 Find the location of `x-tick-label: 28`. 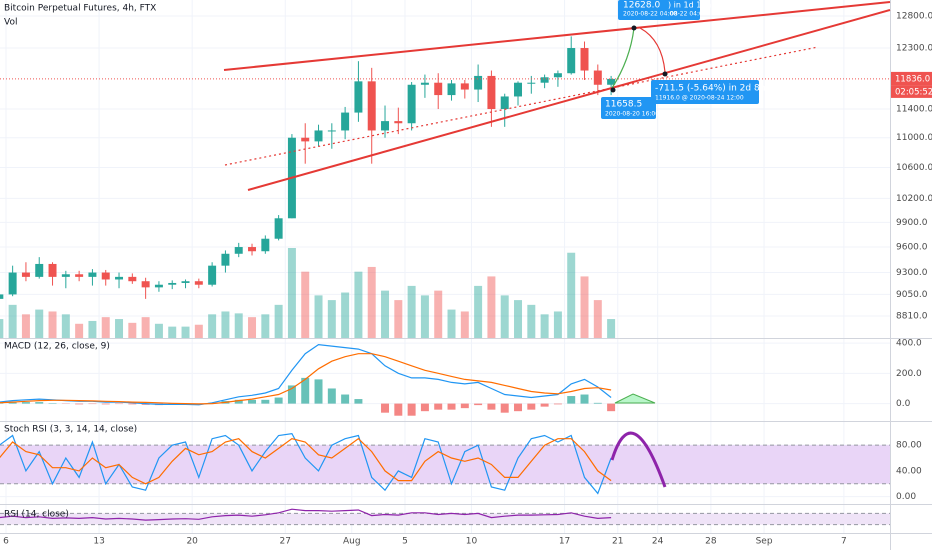

x-tick-label: 28 is located at coordinates (711, 542).